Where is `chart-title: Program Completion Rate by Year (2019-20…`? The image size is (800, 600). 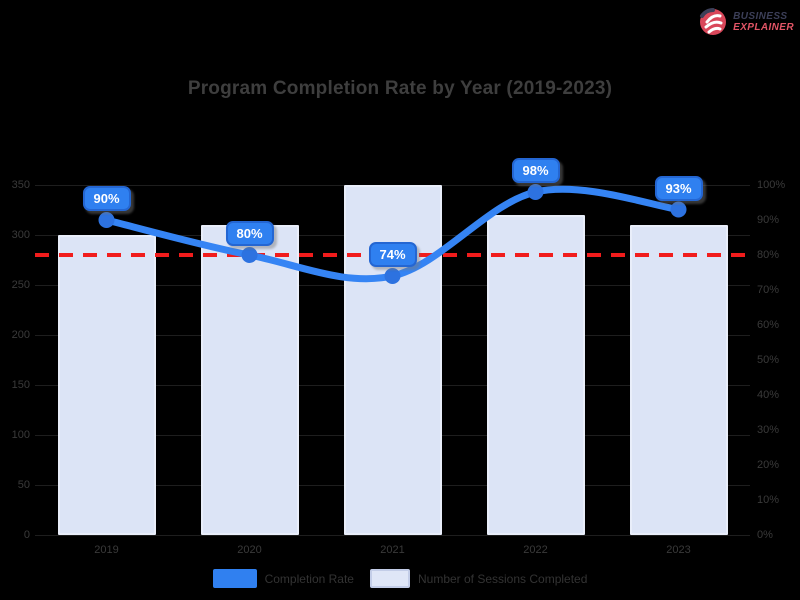
chart-title: Program Completion Rate by Year (2019-20… is located at coordinates (400, 88).